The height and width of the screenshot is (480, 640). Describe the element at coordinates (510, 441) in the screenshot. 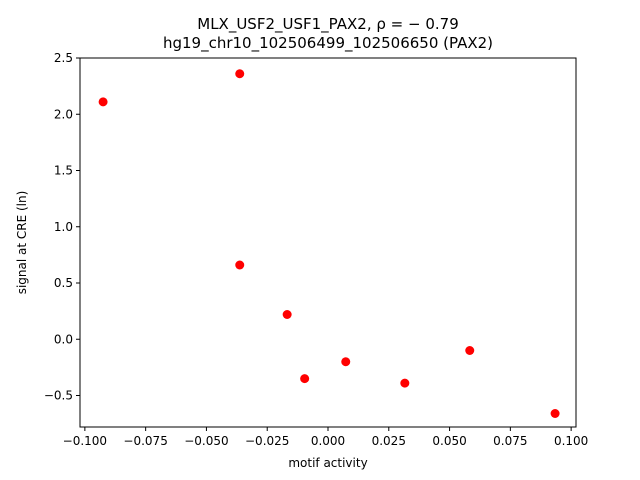

I see `x-tick-label: 0.075` at that location.